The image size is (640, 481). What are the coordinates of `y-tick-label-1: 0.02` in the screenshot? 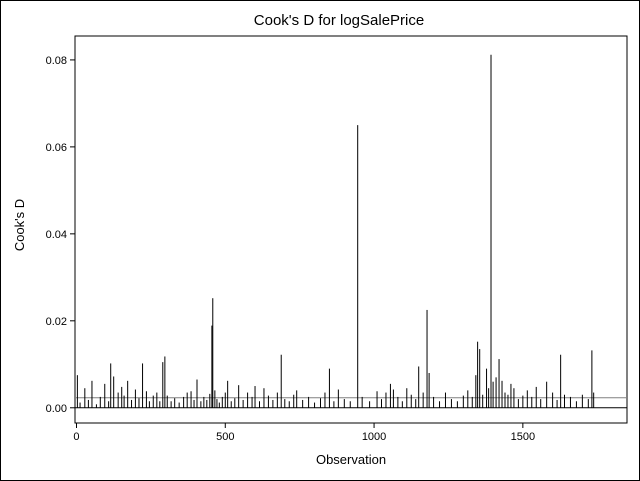 It's located at (56, 322).